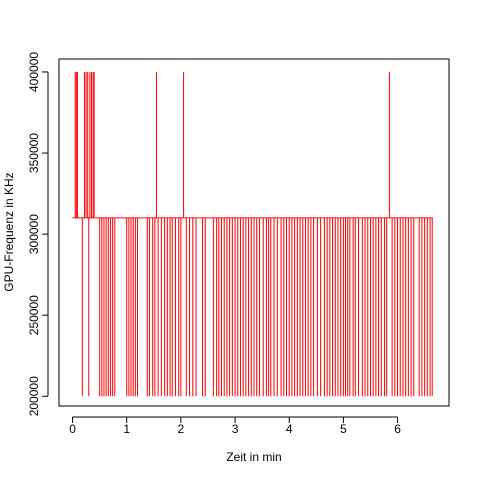 The image size is (480, 485). I want to click on x-tick-label: 3, so click(235, 429).